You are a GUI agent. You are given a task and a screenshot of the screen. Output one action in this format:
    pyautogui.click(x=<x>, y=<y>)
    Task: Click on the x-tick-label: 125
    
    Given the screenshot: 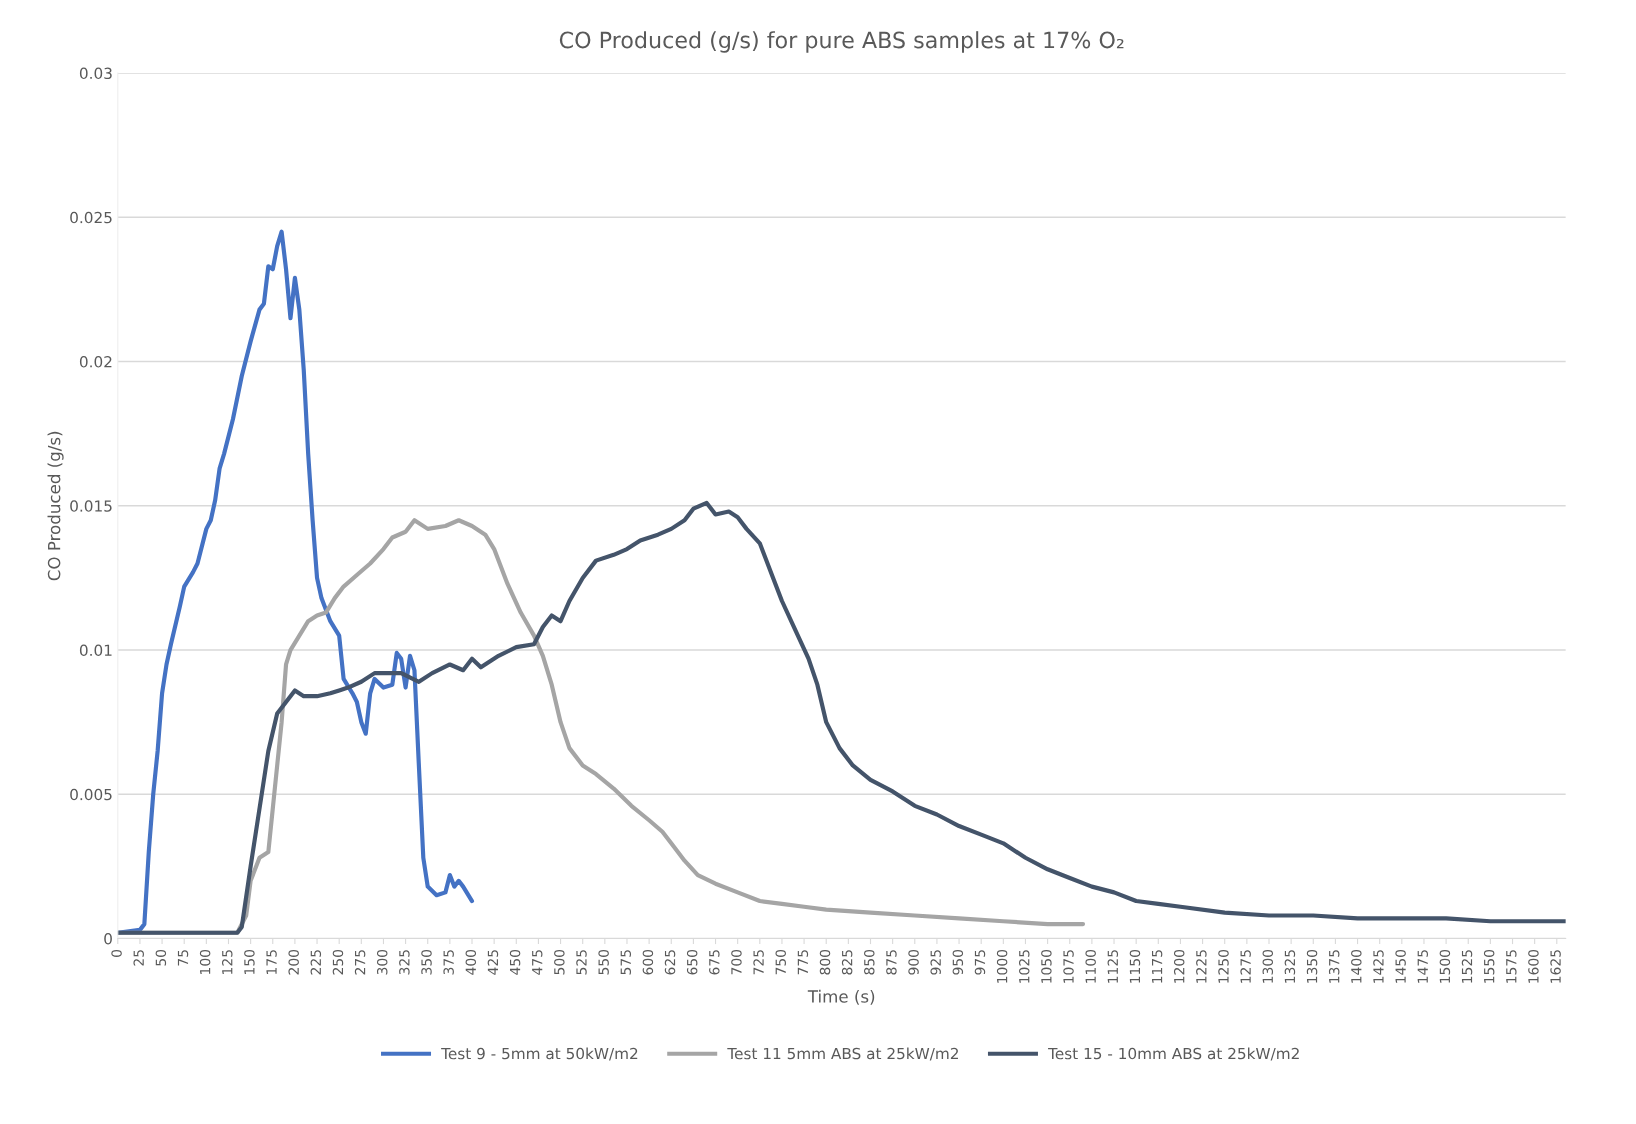 What is the action you would take?
    pyautogui.click(x=227, y=962)
    